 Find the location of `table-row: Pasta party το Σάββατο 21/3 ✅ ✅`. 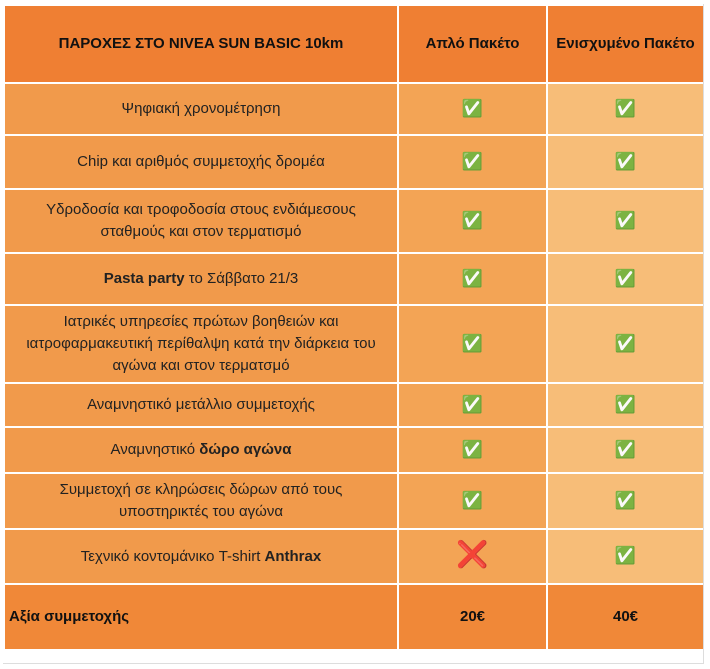

table-row: Pasta party το Σάββατο 21/3 ✅ ✅ is located at coordinates (354, 279).